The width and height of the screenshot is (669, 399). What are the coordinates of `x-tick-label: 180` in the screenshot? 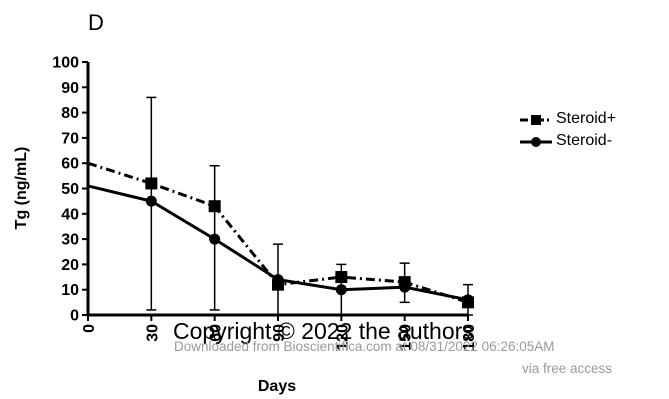 It's located at (469, 337).